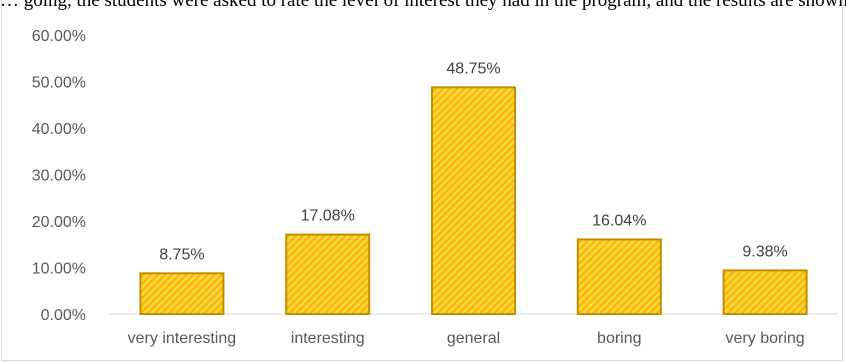 The width and height of the screenshot is (846, 362). Describe the element at coordinates (59, 269) in the screenshot. I see `y-tick-label: 10.00%` at that location.